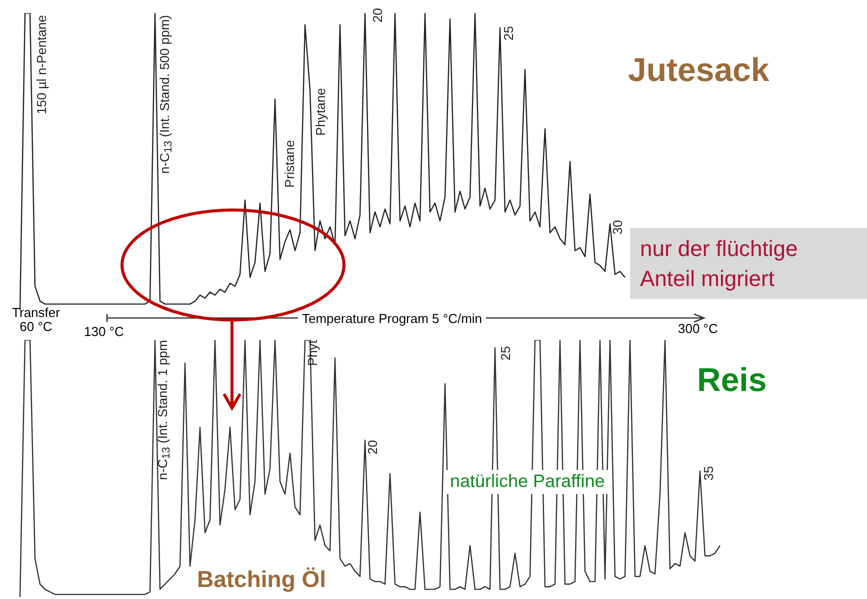  I want to click on annotation: Batching Öl, so click(261, 579).